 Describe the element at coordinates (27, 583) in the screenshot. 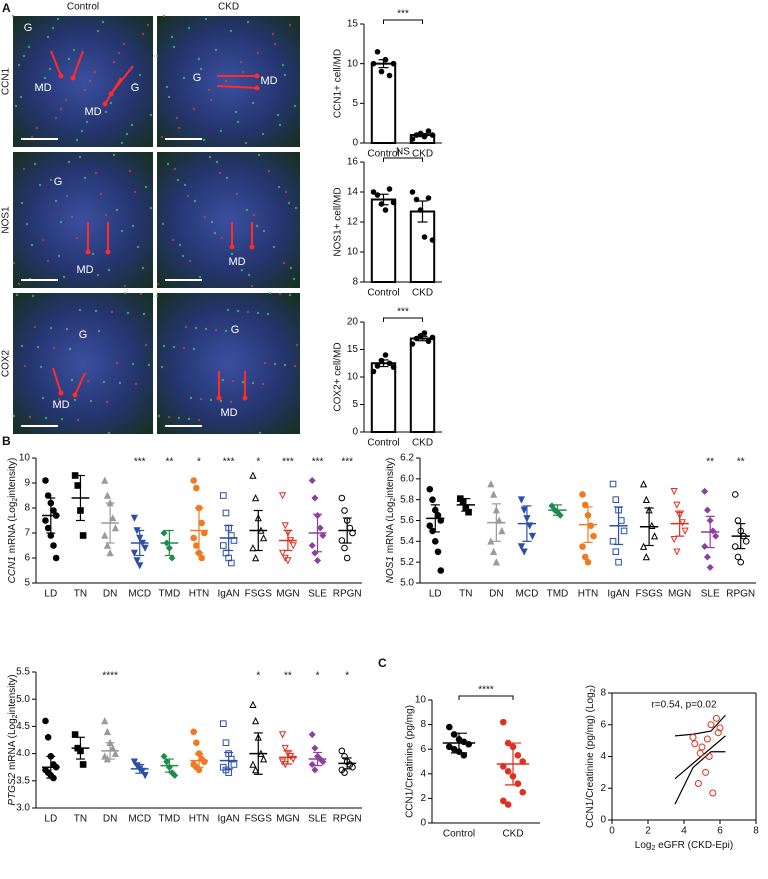

I see `y-tick-label: 5` at that location.